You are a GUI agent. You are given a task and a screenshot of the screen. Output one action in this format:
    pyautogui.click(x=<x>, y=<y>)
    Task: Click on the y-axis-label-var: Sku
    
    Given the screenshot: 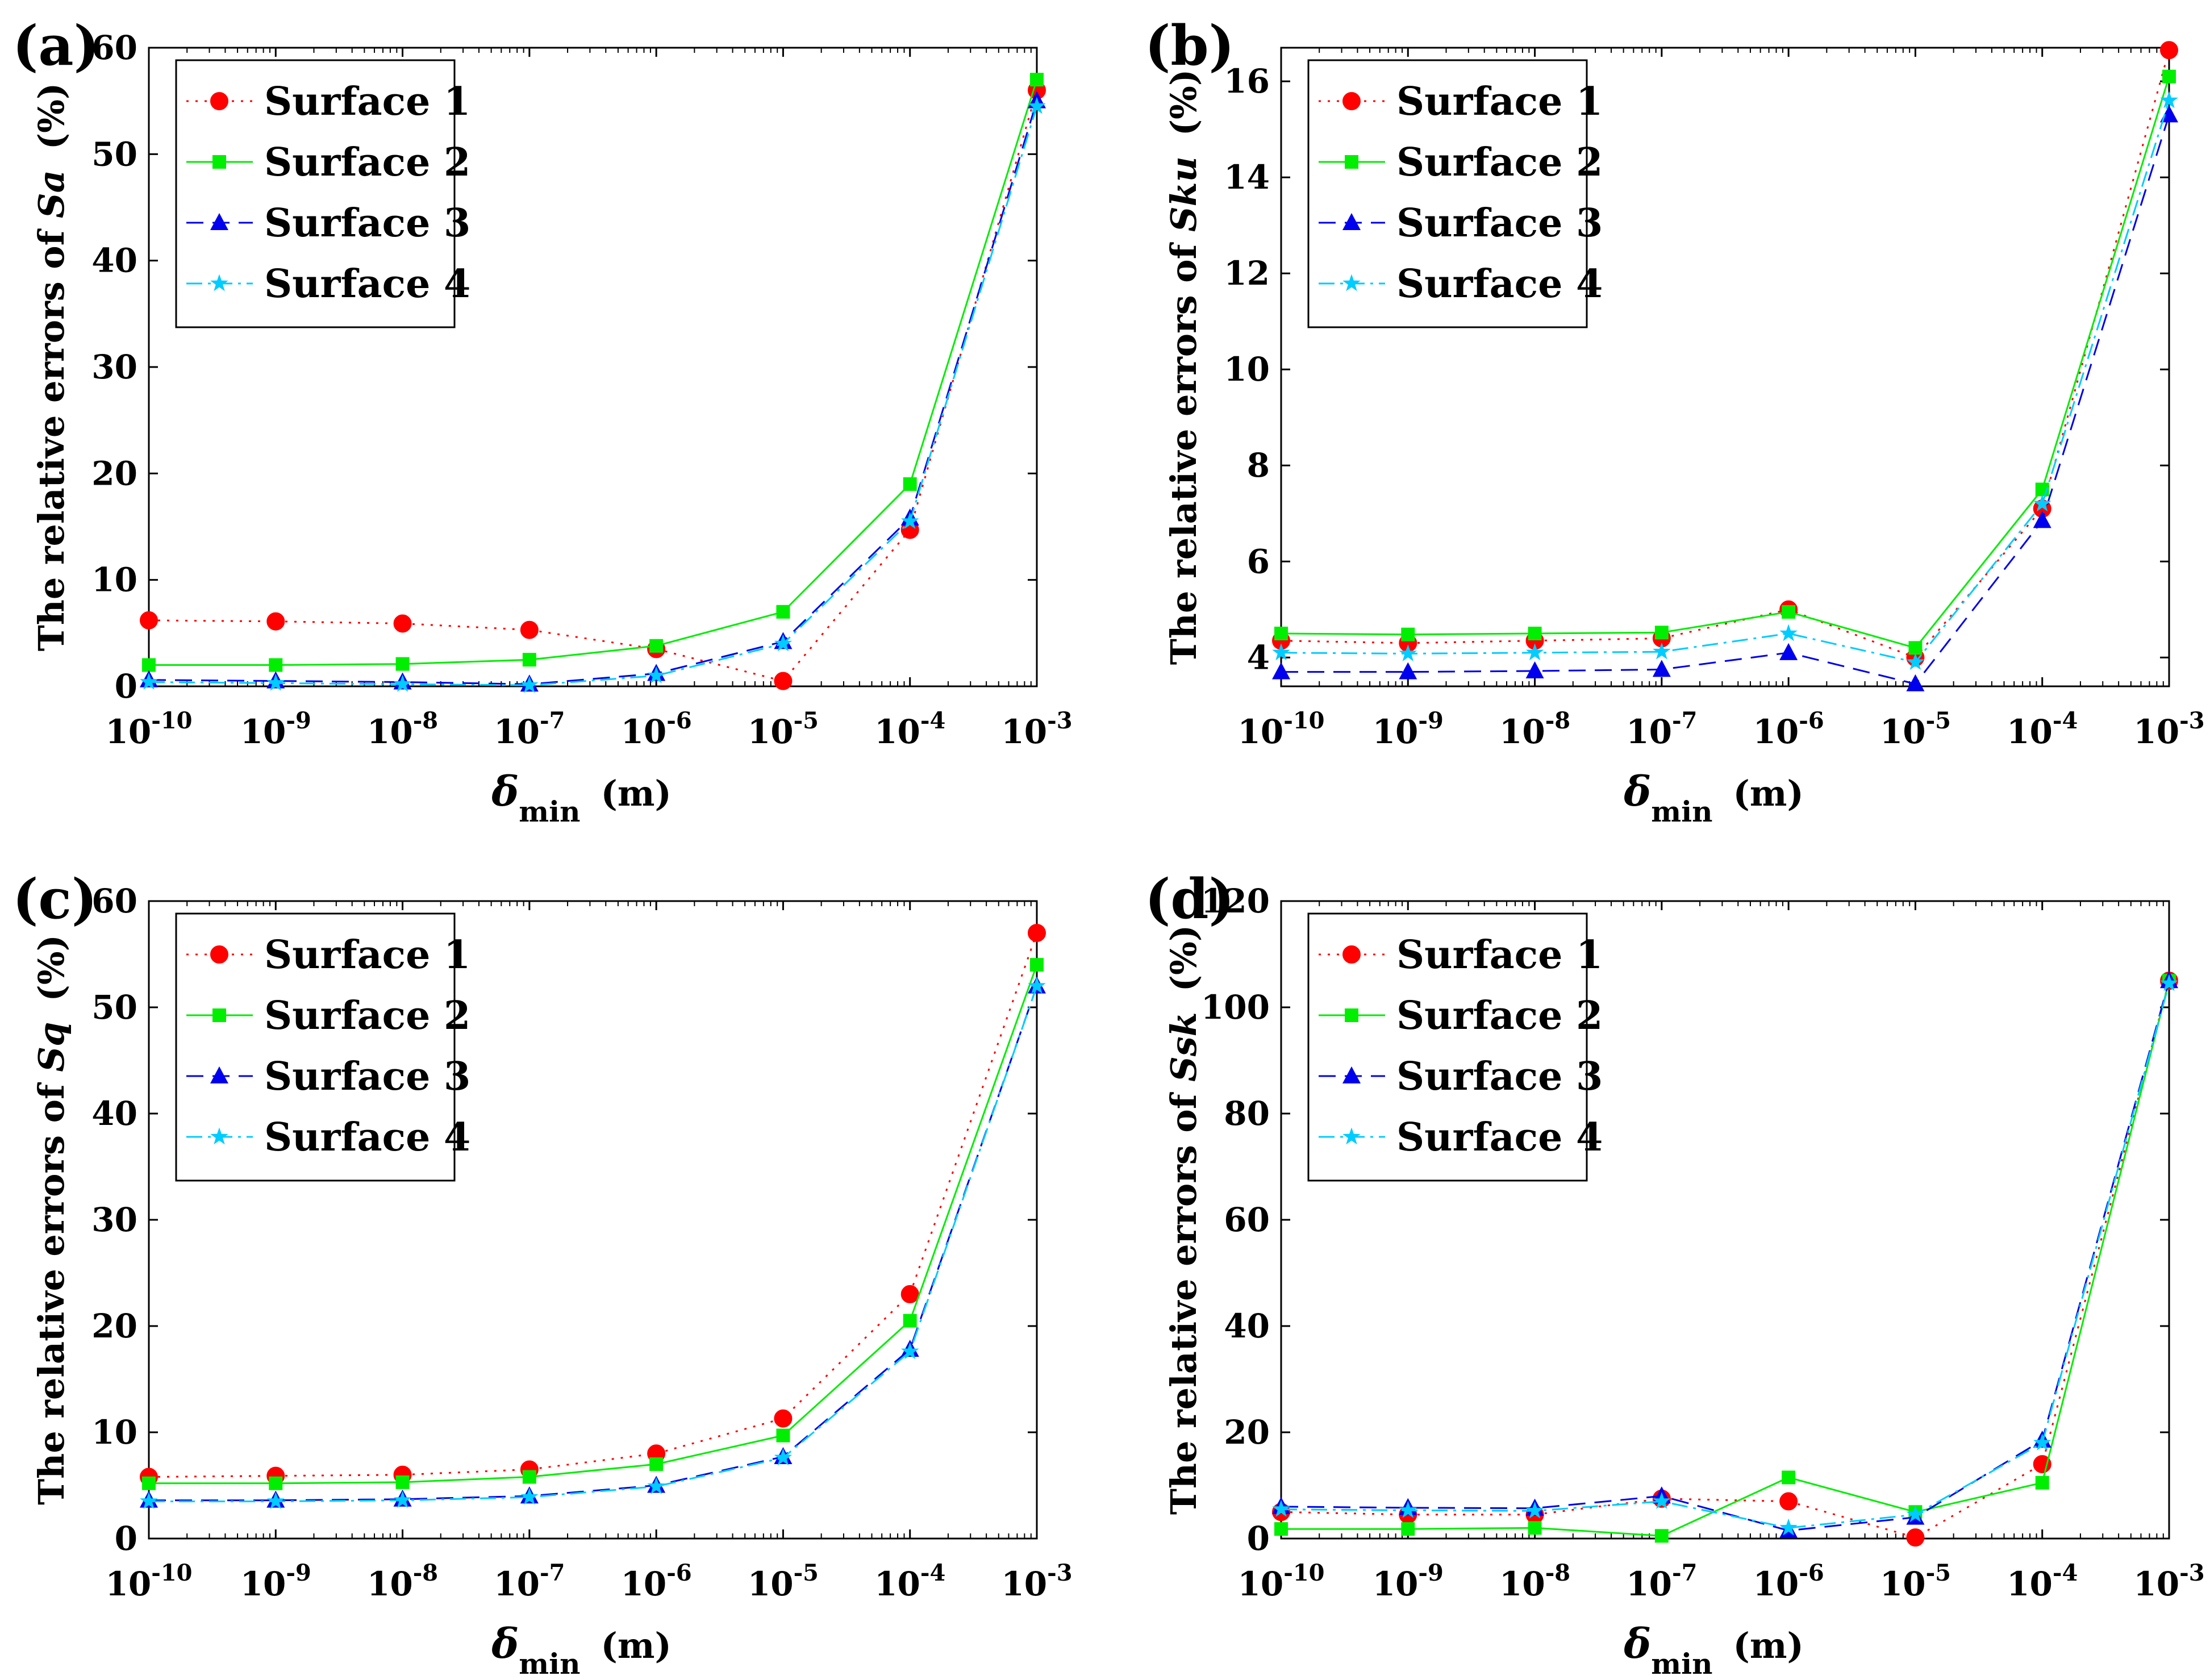 What is the action you would take?
    pyautogui.click(x=1183, y=194)
    